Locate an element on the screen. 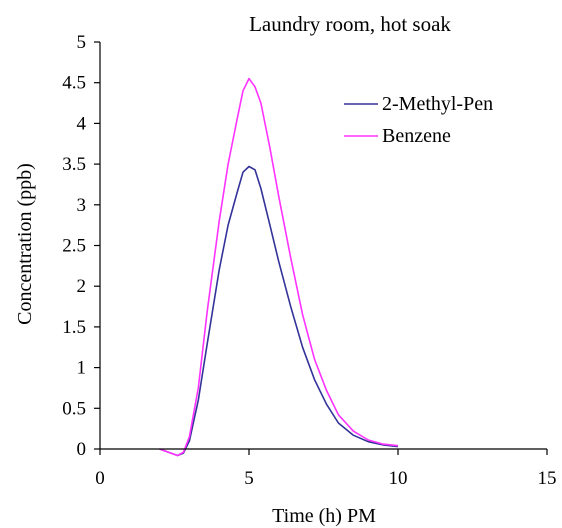  y-tick-label: 0 is located at coordinates (82, 449).